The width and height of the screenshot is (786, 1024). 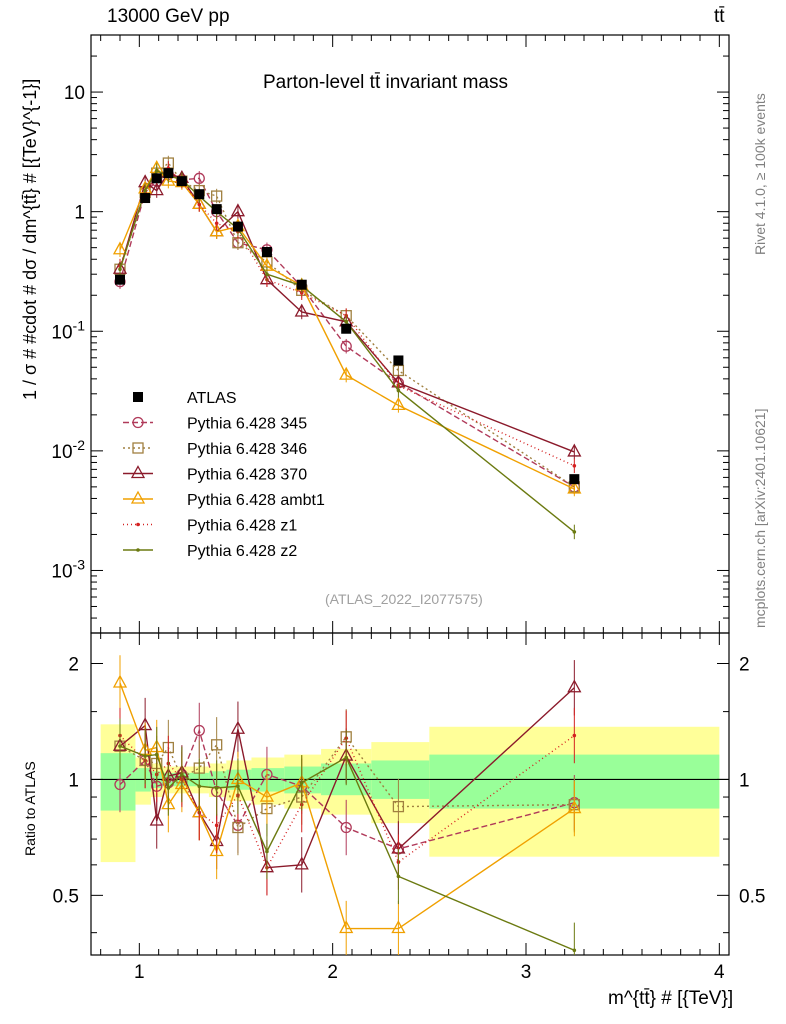 What do you see at coordinates (760, 518) in the screenshot?
I see `mcplots-label: mcplots.cern.ch [arXiv:2401.10621]` at bounding box center [760, 518].